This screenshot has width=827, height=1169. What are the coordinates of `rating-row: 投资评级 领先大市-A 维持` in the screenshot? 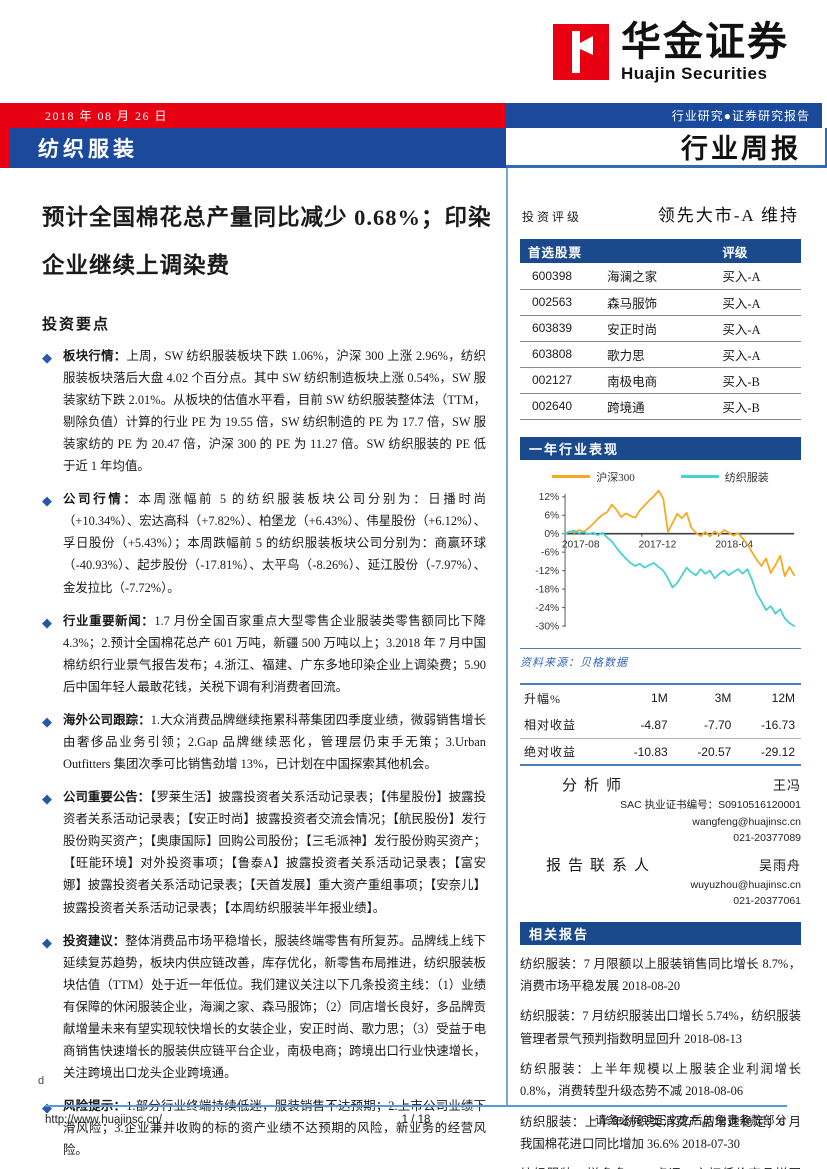 It's located at (660, 213).